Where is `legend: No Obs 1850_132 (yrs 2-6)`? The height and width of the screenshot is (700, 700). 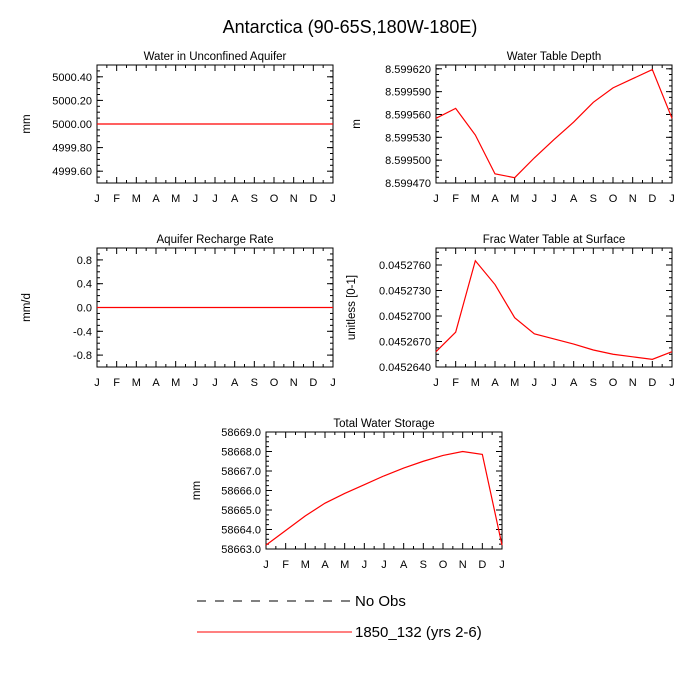
legend: No Obs 1850_132 (yrs 2-6) is located at coordinates (339, 617).